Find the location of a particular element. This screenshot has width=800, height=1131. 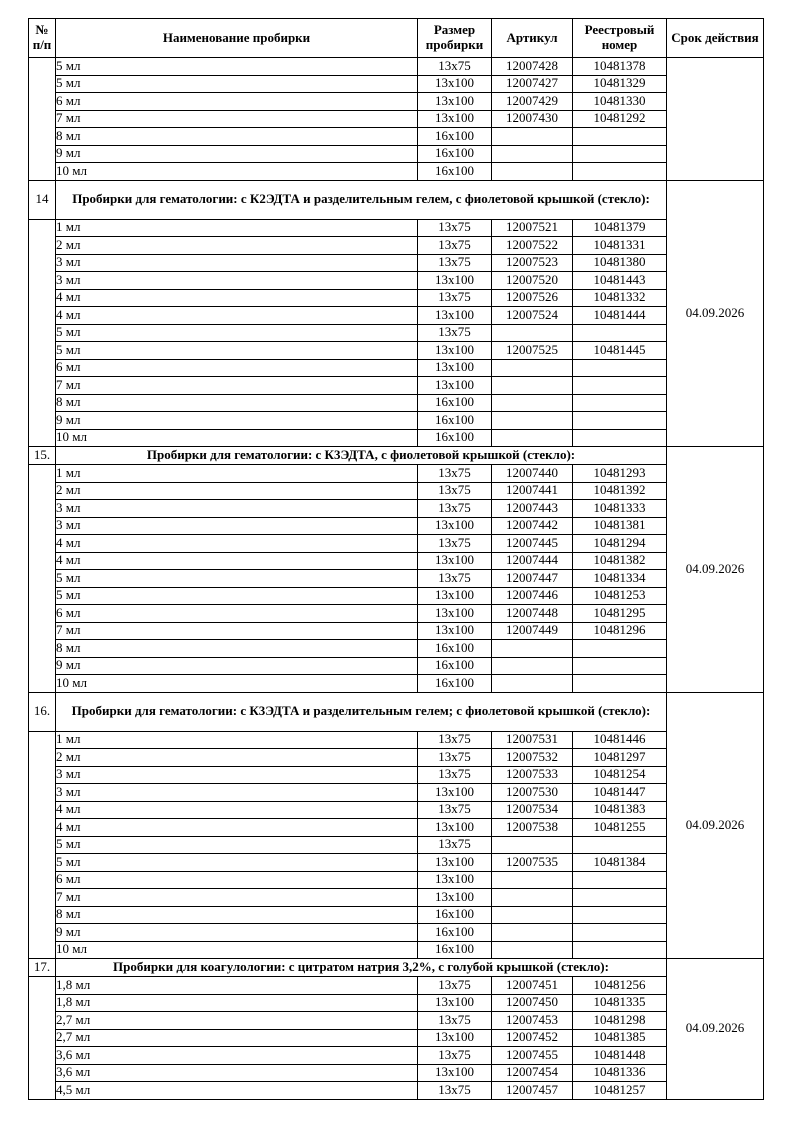

cell-article: 12007533 is located at coordinates (532, 774).